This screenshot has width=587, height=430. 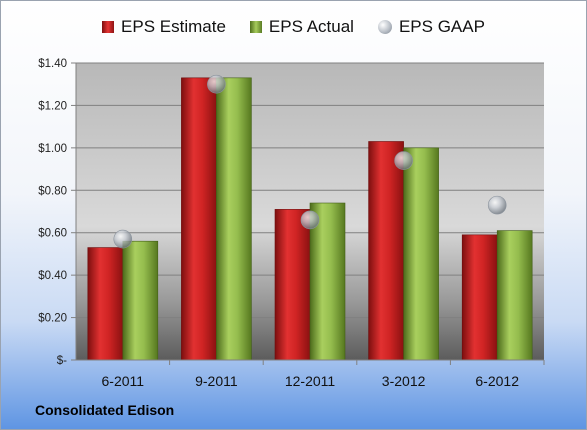 What do you see at coordinates (311, 26) in the screenshot?
I see `legend-label-eps-actual: EPS Actual` at bounding box center [311, 26].